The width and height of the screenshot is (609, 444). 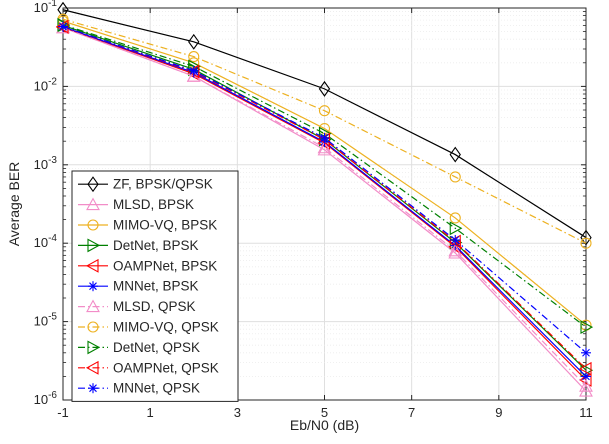 I want to click on legend-label: DetNet, QPSK, so click(x=156, y=347).